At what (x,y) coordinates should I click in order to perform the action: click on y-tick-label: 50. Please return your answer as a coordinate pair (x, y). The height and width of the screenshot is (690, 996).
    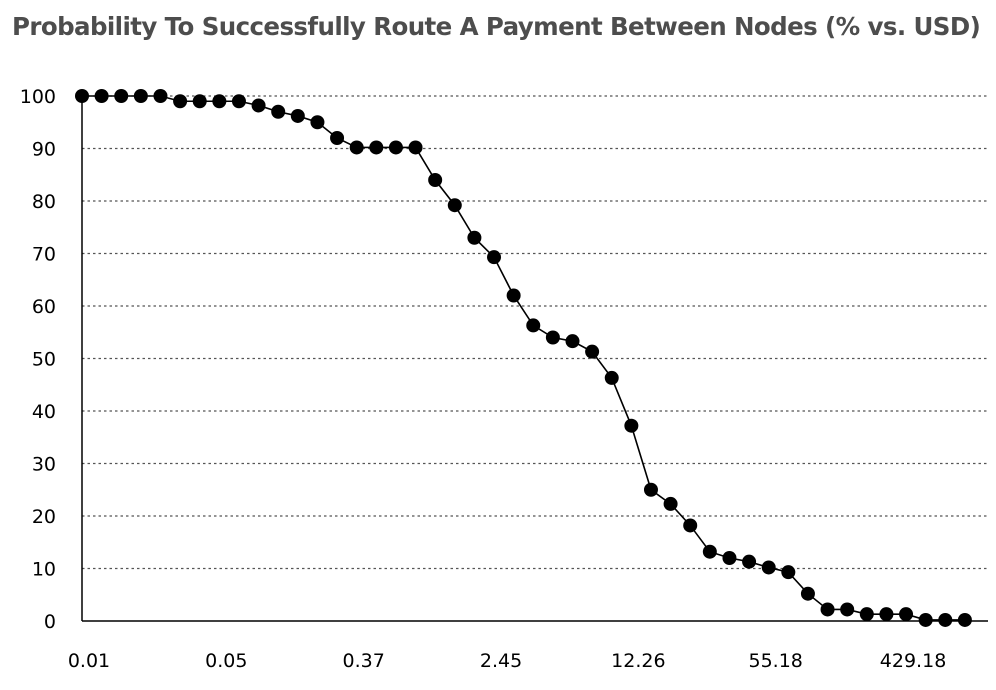
    Looking at the image, I should click on (44, 360).